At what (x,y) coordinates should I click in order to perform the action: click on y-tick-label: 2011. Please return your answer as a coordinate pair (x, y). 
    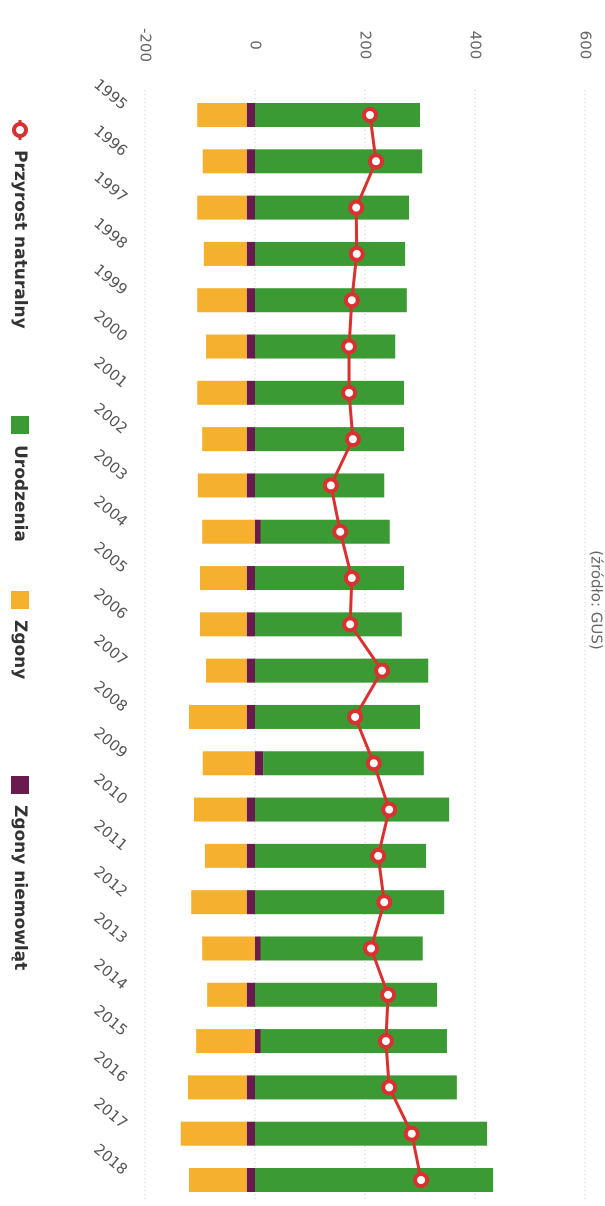
    Looking at the image, I should click on (110, 835).